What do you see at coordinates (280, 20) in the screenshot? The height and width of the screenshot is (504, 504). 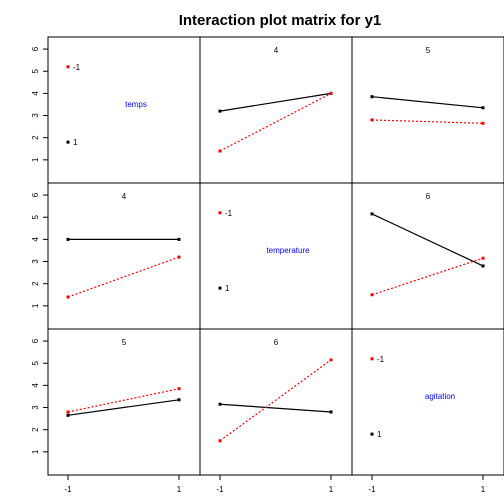 I see `chart-title: Interaction plot matrix for y1` at bounding box center [280, 20].